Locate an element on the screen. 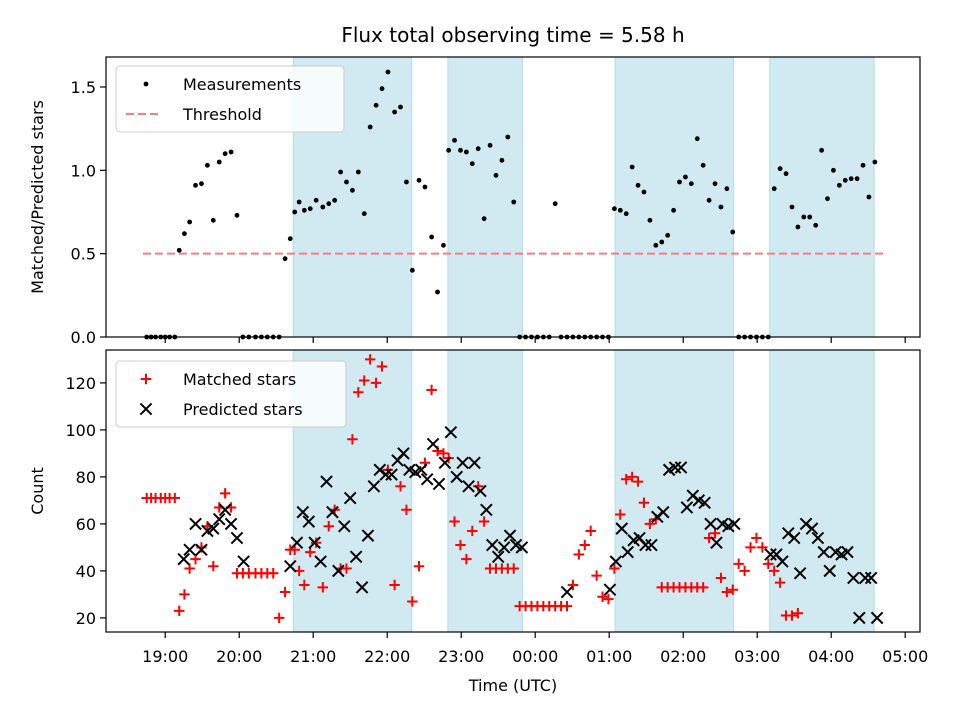  observing-window is located at coordinates (485, 197).